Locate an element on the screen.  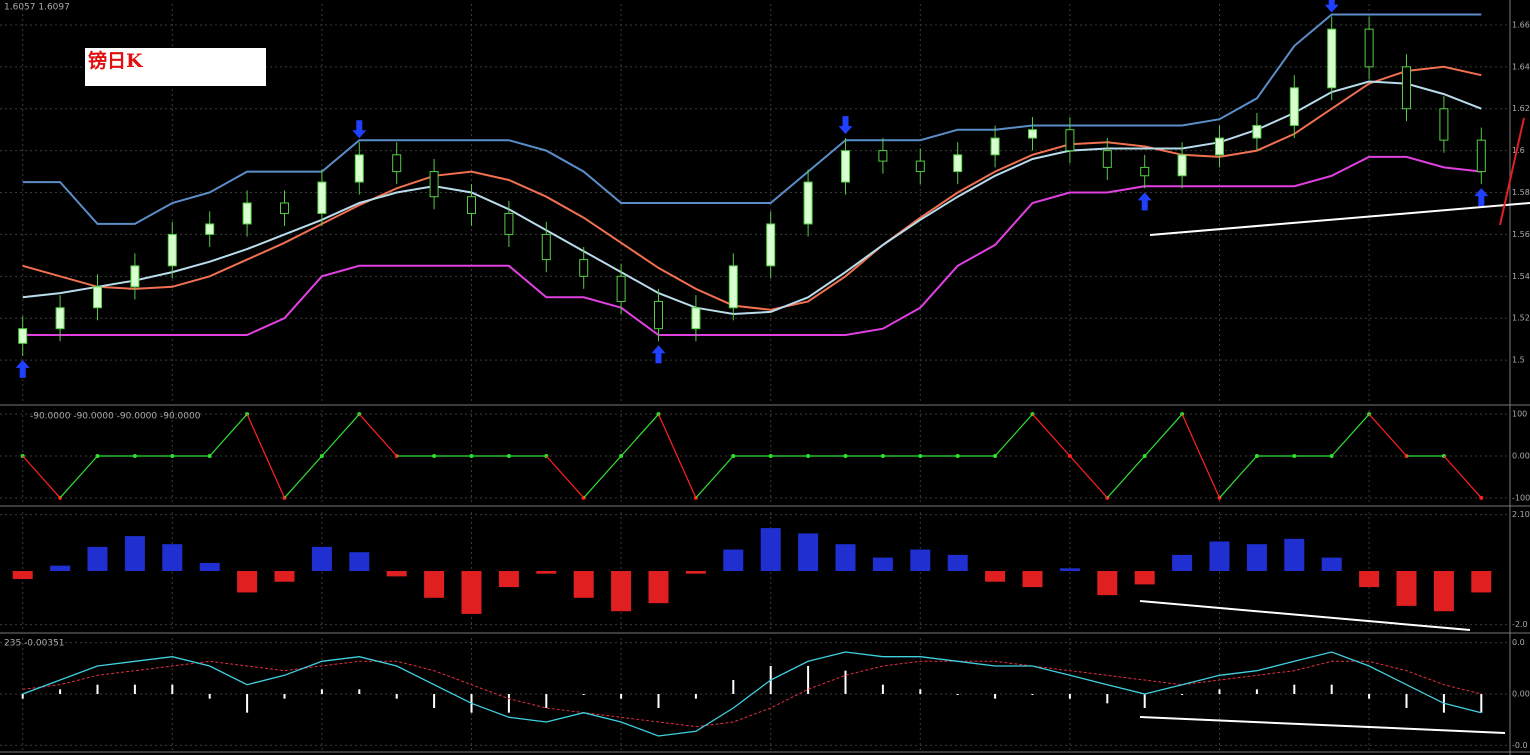
y-tick-label: 1.54 is located at coordinates (1521, 276).